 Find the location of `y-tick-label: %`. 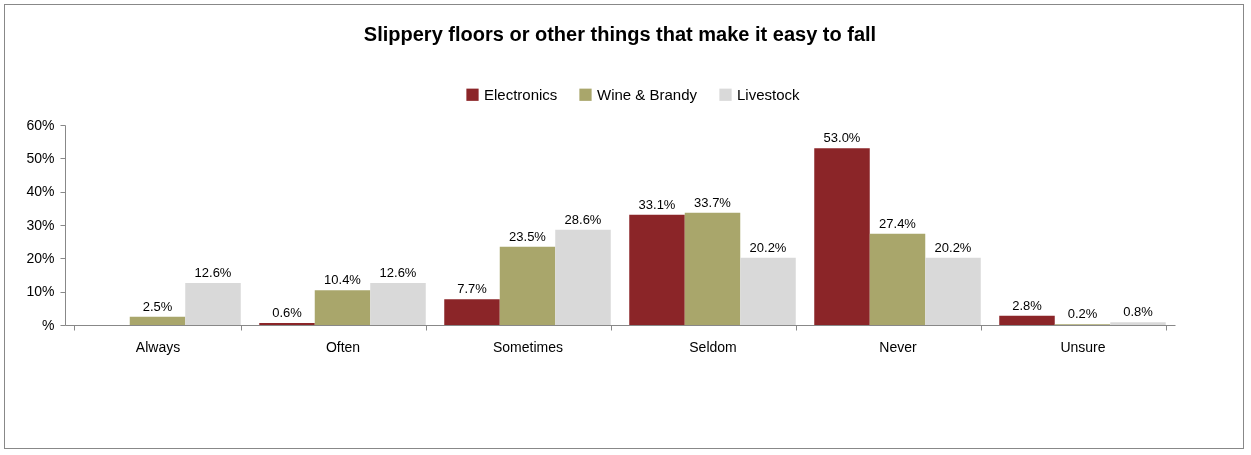

y-tick-label: % is located at coordinates (48, 324).